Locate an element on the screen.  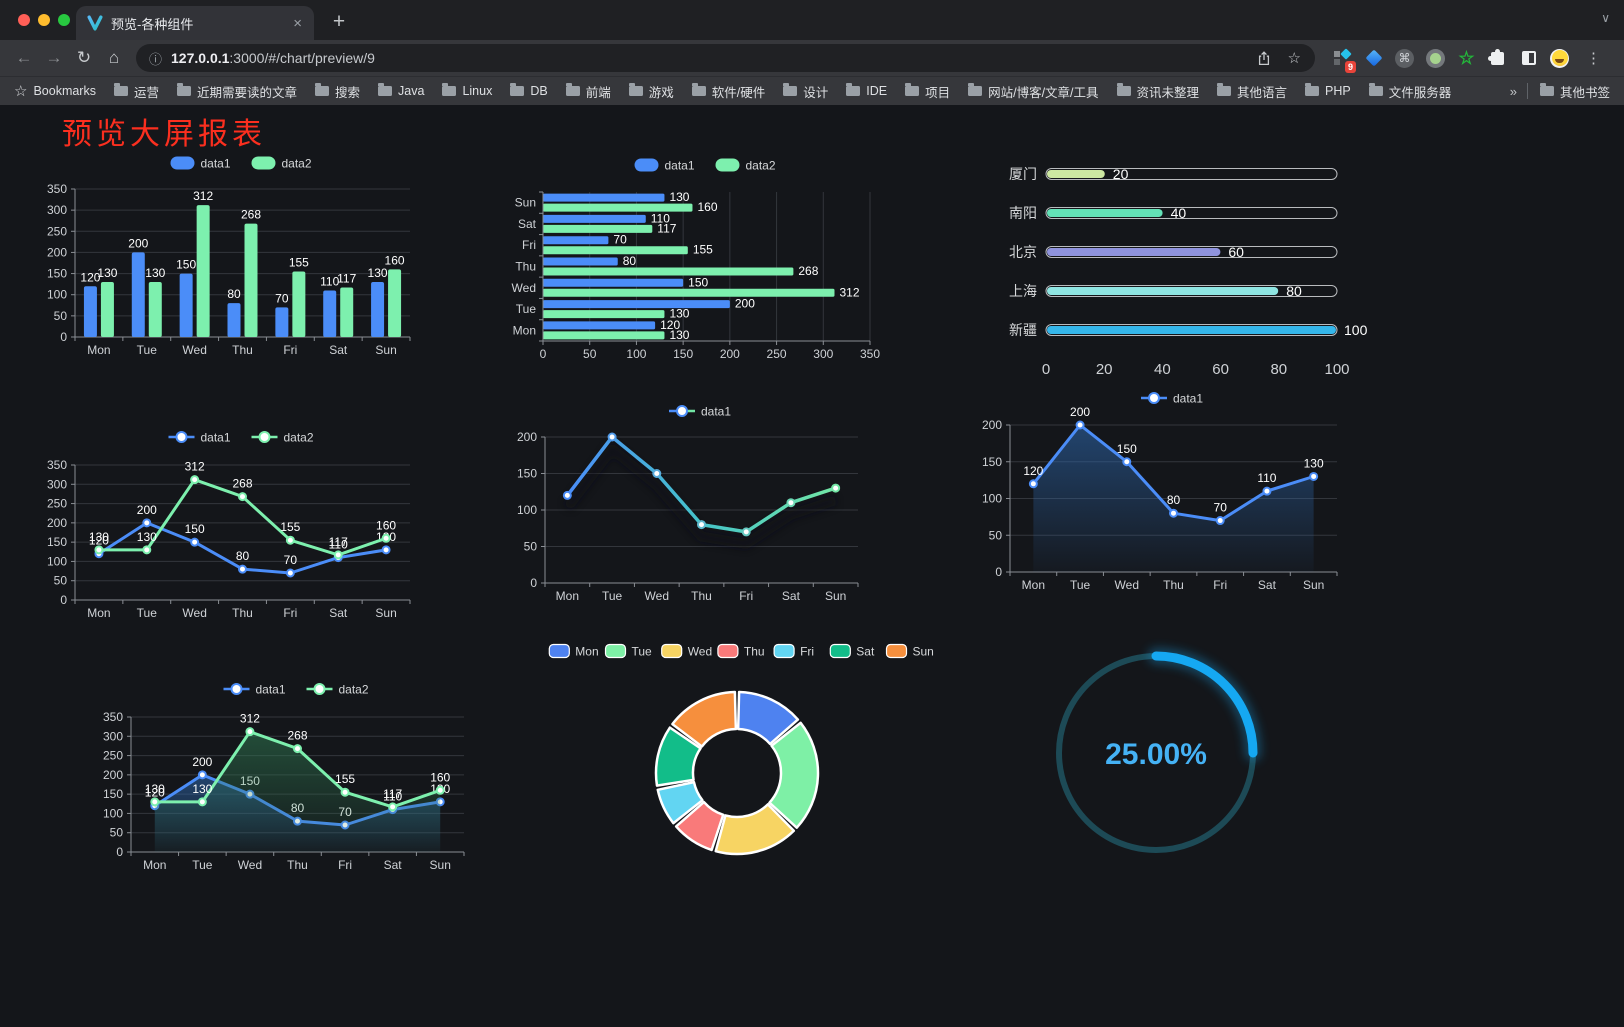
svg-text: 120 is located at coordinates (99, 541).